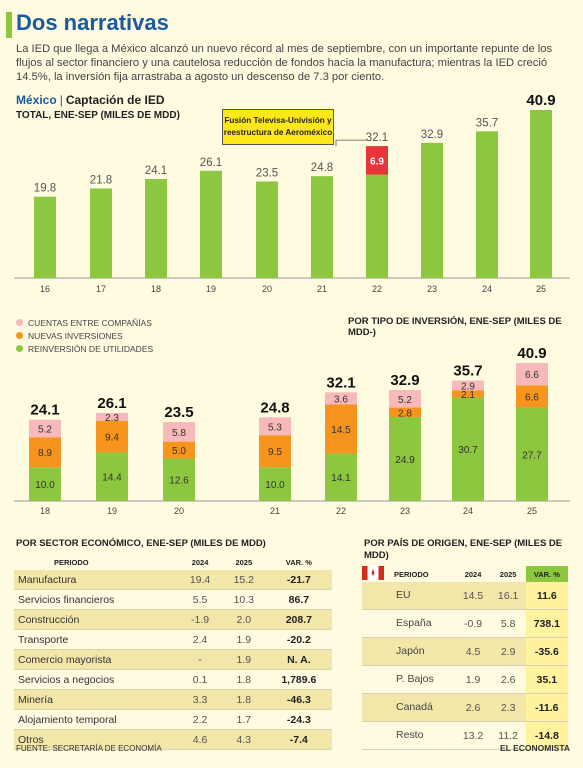 This screenshot has height=768, width=583. I want to click on row-2024: 2.2, so click(200, 719).